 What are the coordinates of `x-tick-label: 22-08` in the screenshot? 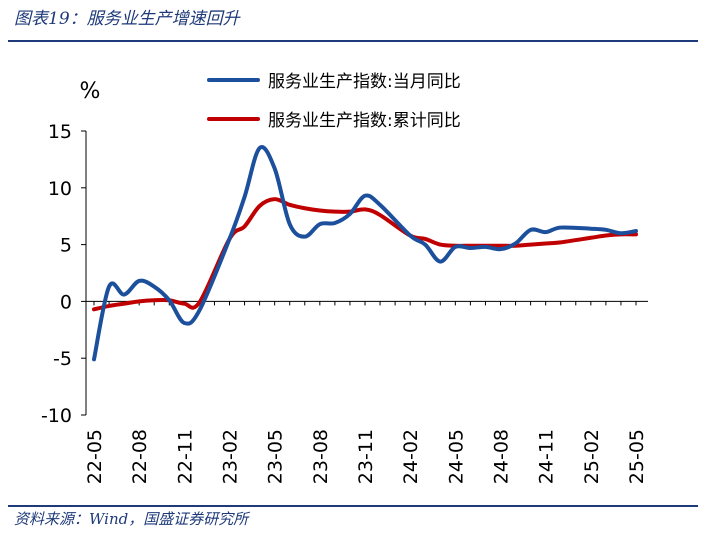 It's located at (140, 456).